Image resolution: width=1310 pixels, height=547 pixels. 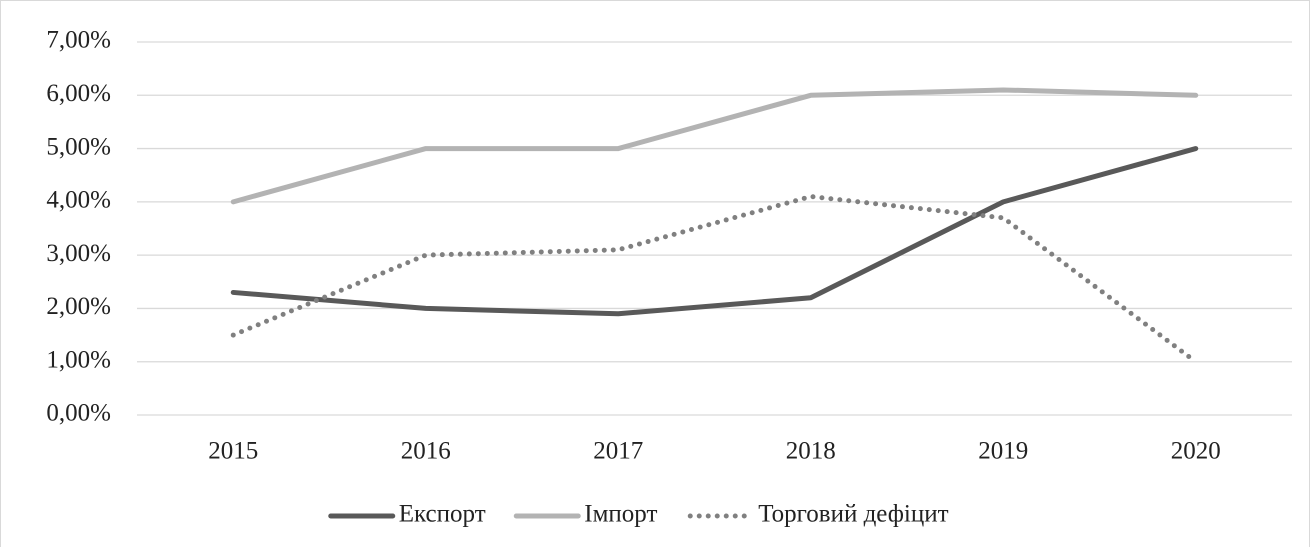 What do you see at coordinates (1003, 451) in the screenshot?
I see `x-tick-label: 2019` at bounding box center [1003, 451].